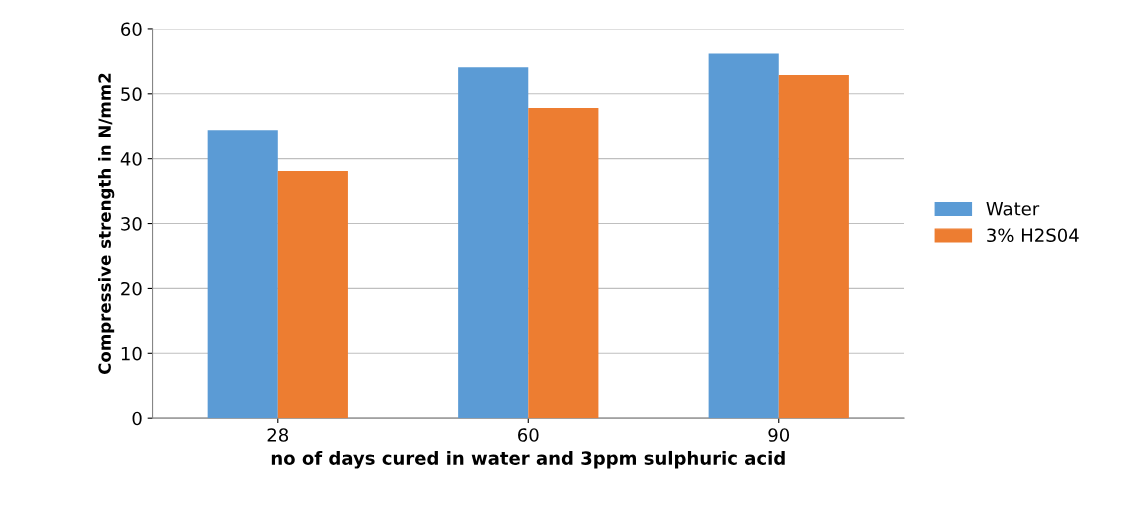 Image resolution: width=1130 pixels, height=526 pixels. What do you see at coordinates (1013, 209) in the screenshot?
I see `legend-label: Water` at bounding box center [1013, 209].